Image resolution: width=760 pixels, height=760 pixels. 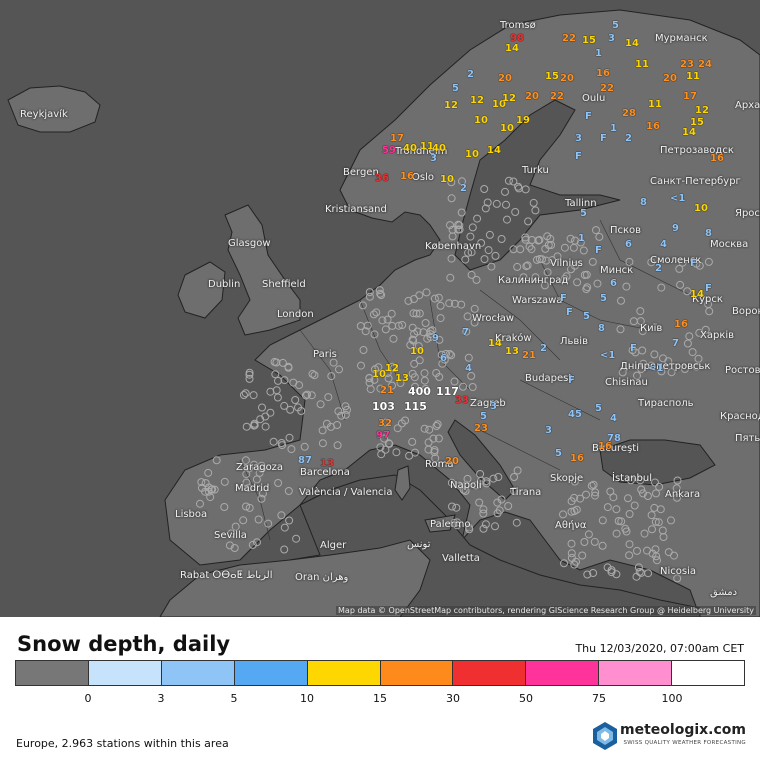 I want to click on snow-value-label: 78, so click(x=614, y=438).